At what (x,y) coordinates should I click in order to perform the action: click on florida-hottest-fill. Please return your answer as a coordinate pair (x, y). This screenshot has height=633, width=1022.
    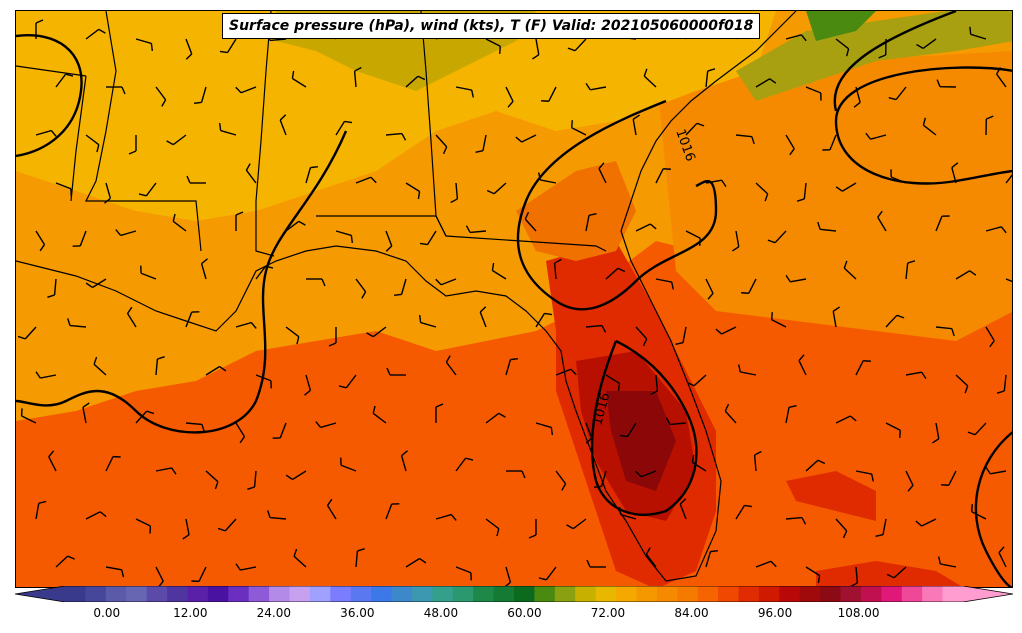
    Looking at the image, I should click on (641, 441).